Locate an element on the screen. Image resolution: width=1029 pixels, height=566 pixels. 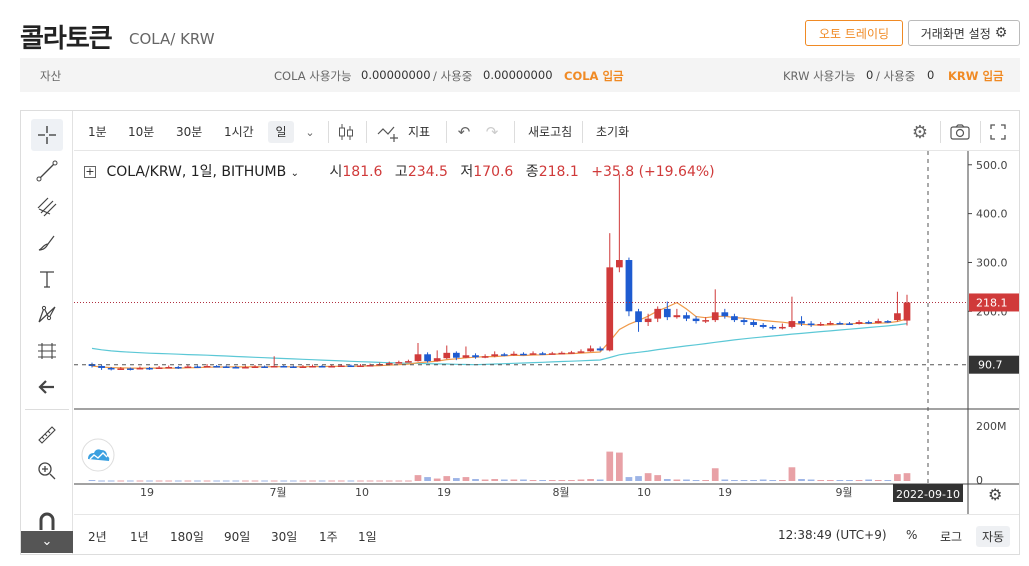
range-1d: 1일 is located at coordinates (367, 537).